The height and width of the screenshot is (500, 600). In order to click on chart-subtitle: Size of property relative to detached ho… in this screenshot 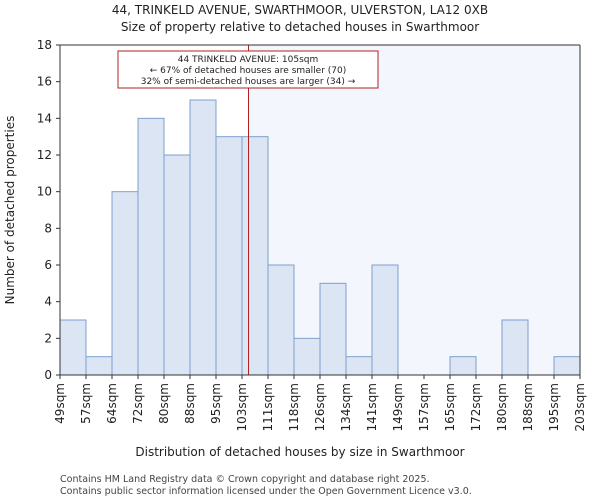, I will do `click(300, 27)`.